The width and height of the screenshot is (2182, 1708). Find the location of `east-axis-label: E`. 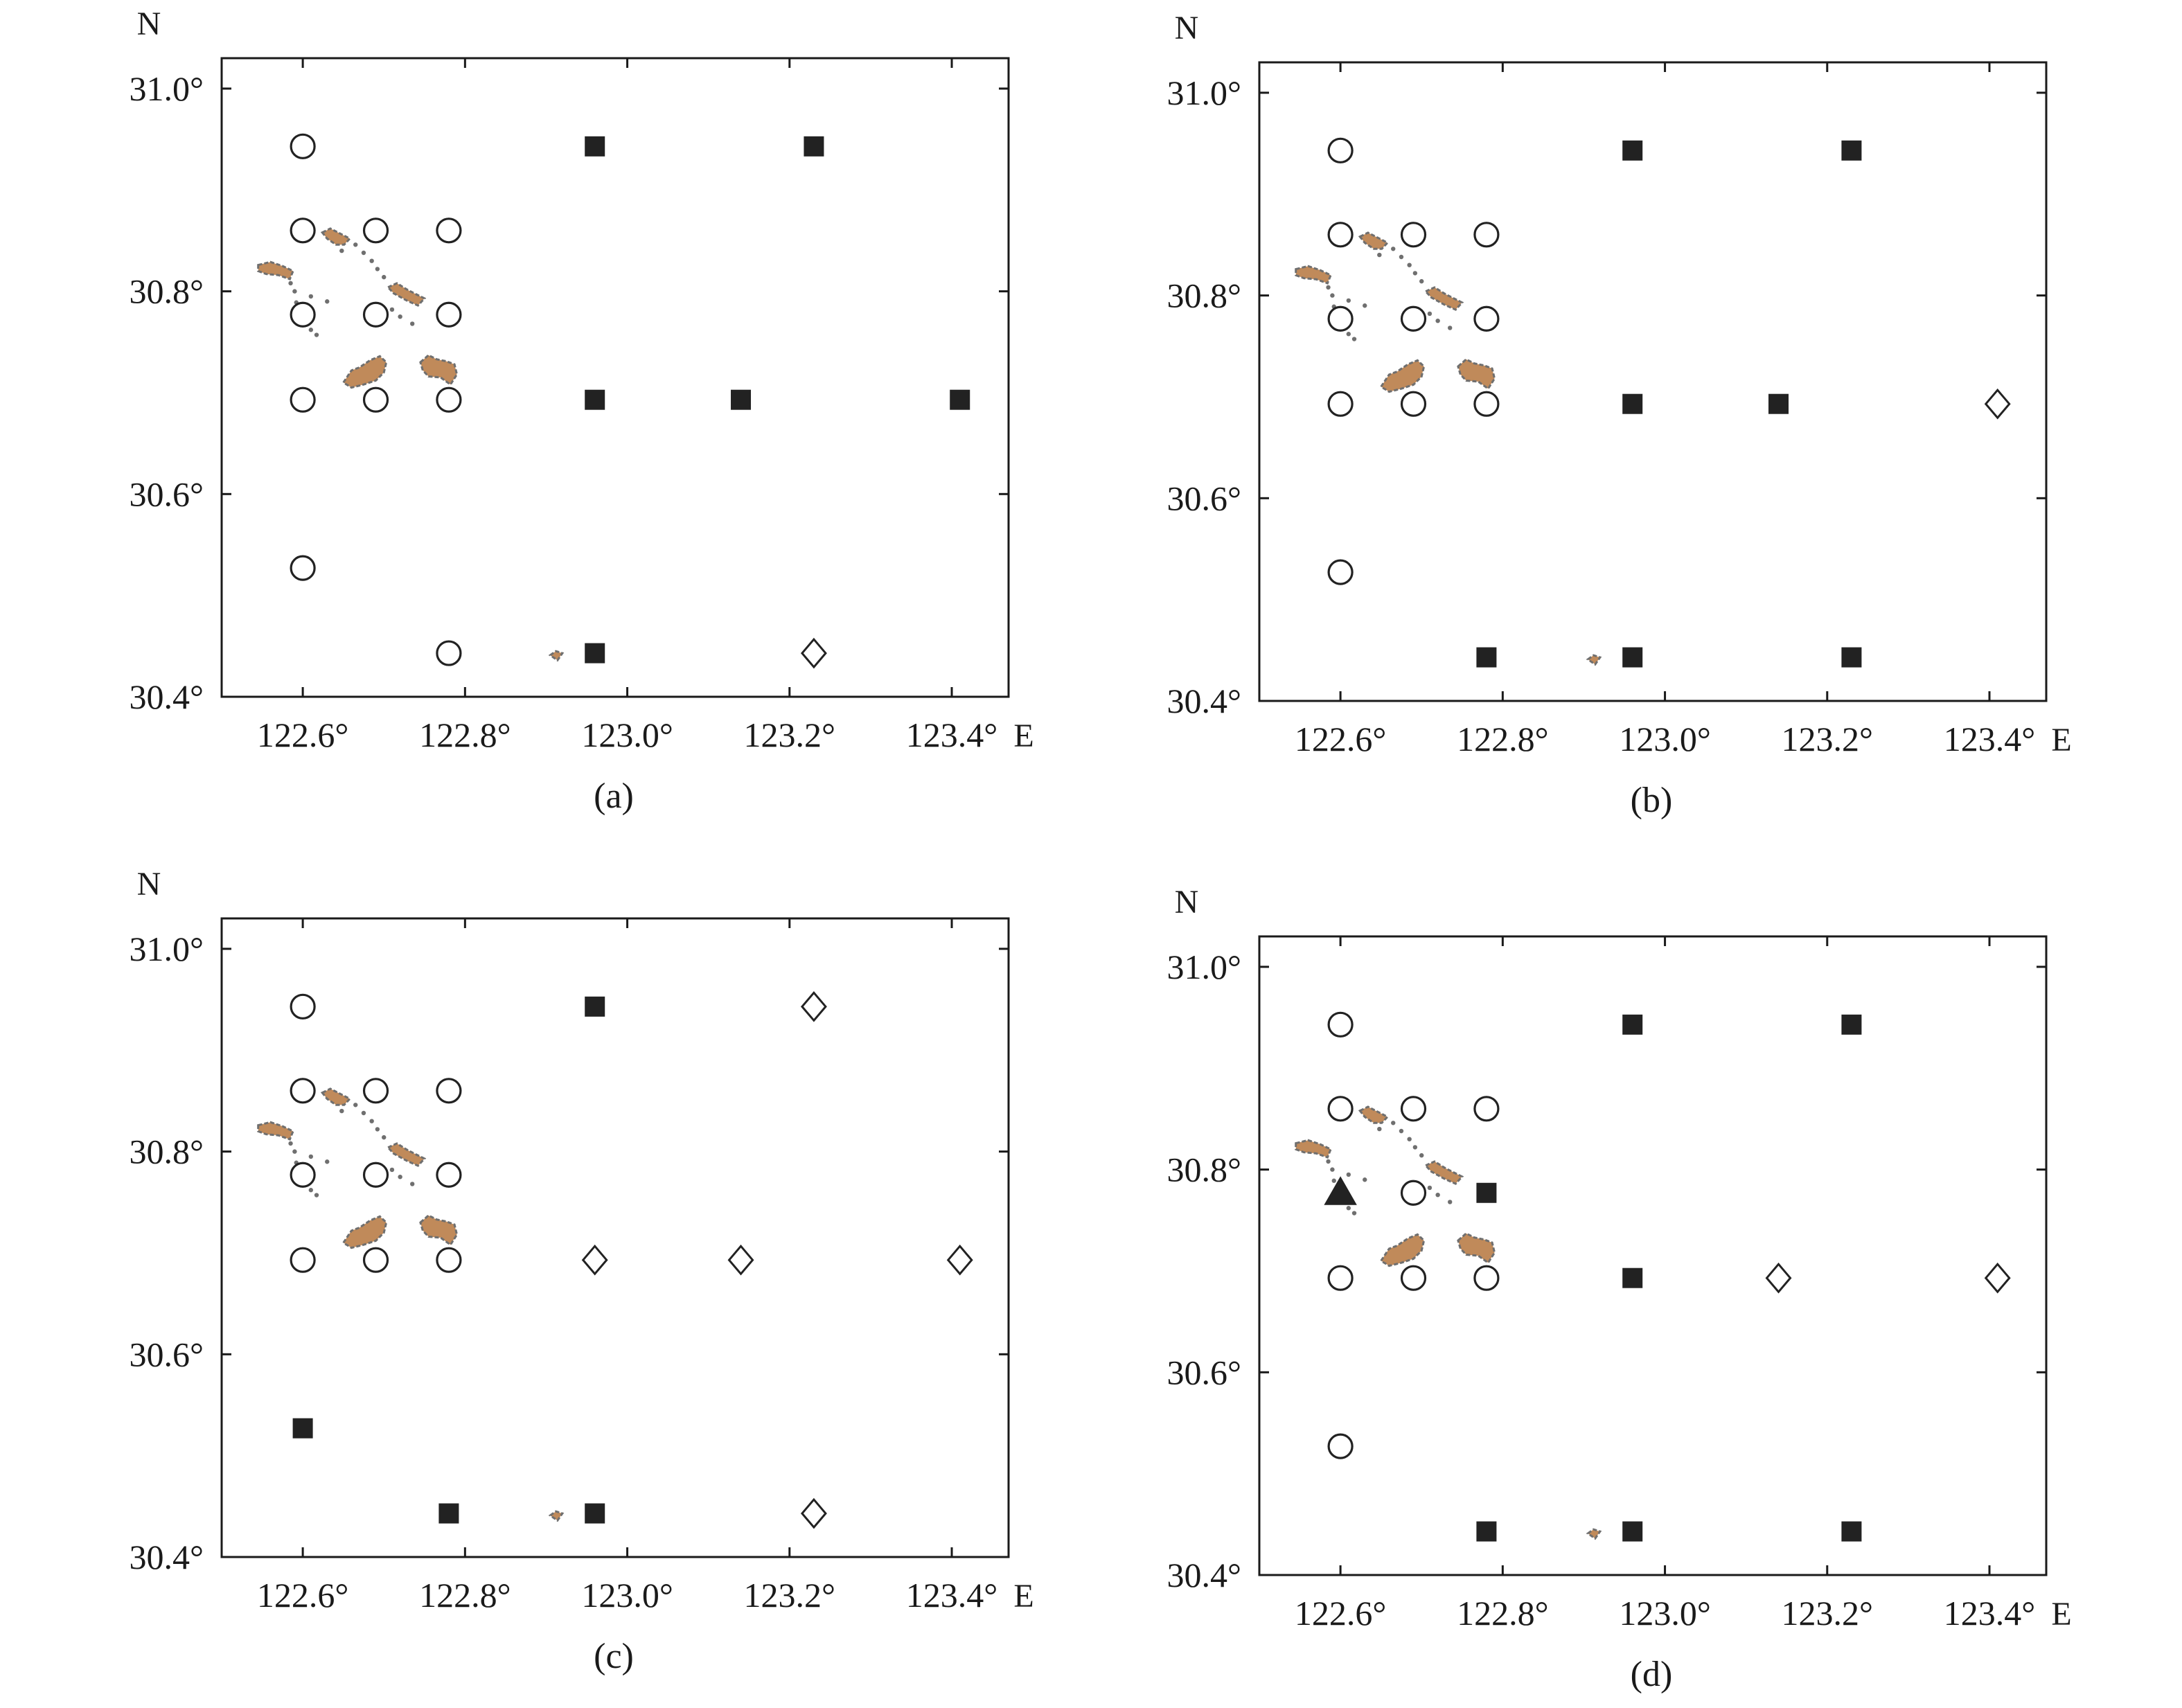

east-axis-label: E is located at coordinates (1024, 1596).